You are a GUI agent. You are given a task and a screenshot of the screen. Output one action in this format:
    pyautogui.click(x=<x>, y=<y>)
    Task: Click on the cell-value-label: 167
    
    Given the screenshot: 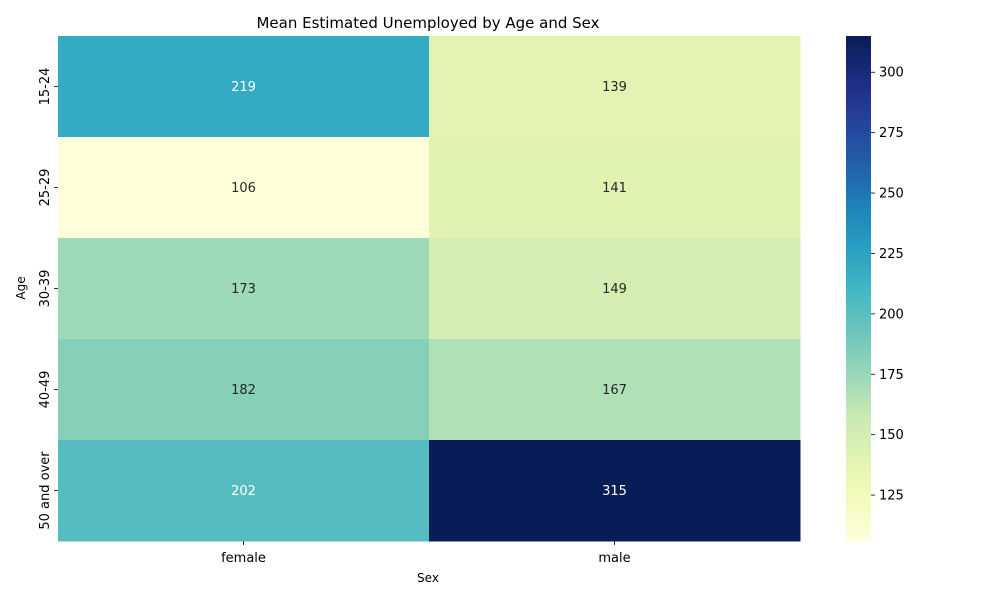 What is the action you would take?
    pyautogui.click(x=614, y=390)
    